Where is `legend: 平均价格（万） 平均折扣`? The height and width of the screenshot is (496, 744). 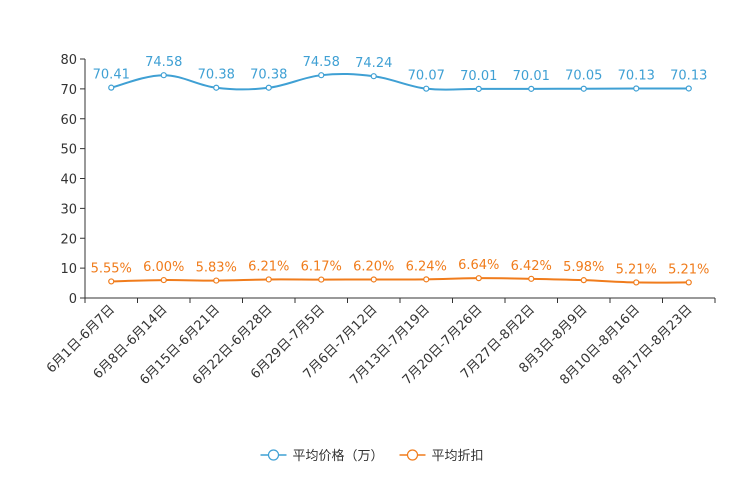
legend: 平均价格（万） 平均折扣 is located at coordinates (372, 456).